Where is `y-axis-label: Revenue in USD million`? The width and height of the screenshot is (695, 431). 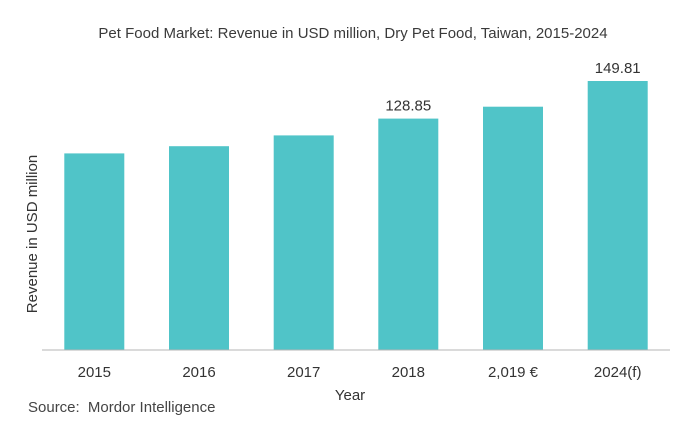
y-axis-label: Revenue in USD million is located at coordinates (32, 234).